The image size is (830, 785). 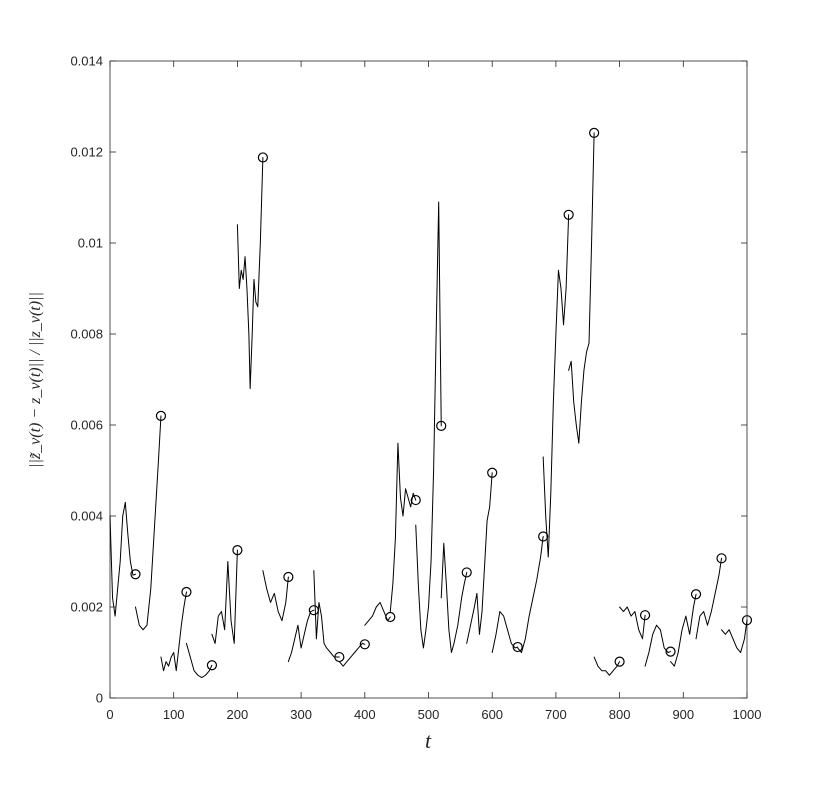 What do you see at coordinates (35, 380) in the screenshot?
I see `y-axis-label: ||z̃_v(t) − z_v(t)|| / ||z_v(t)||` at bounding box center [35, 380].